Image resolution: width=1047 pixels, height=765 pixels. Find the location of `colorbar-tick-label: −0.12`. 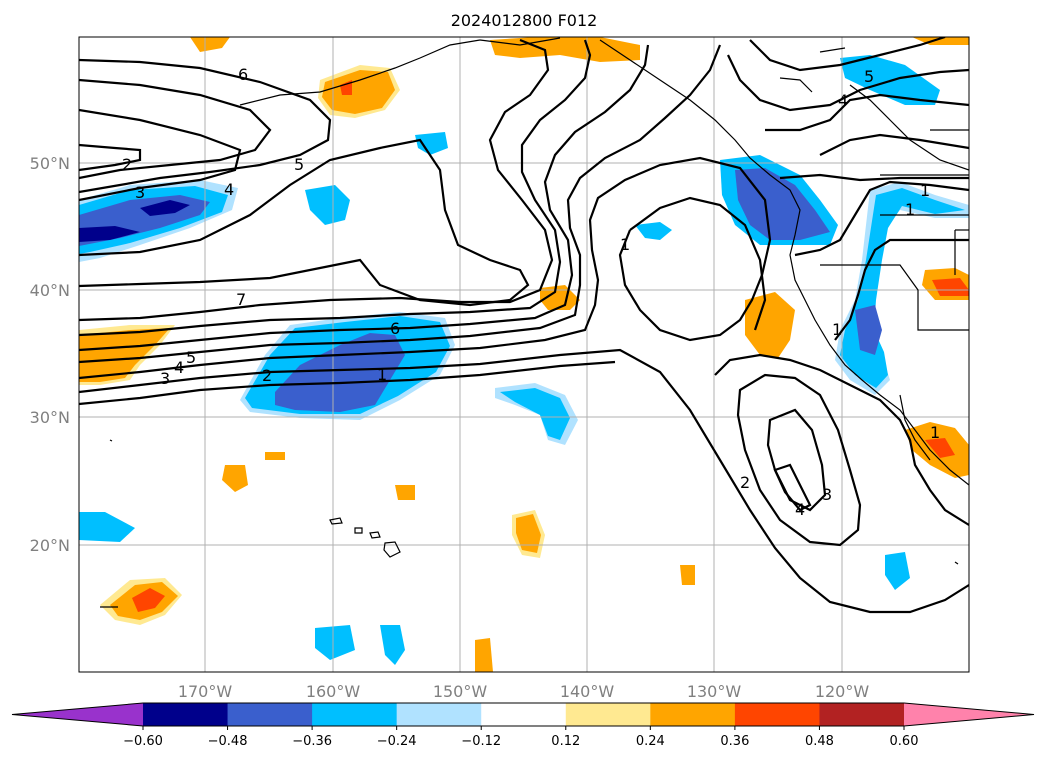

colorbar-tick-label: −0.12 is located at coordinates (481, 741).